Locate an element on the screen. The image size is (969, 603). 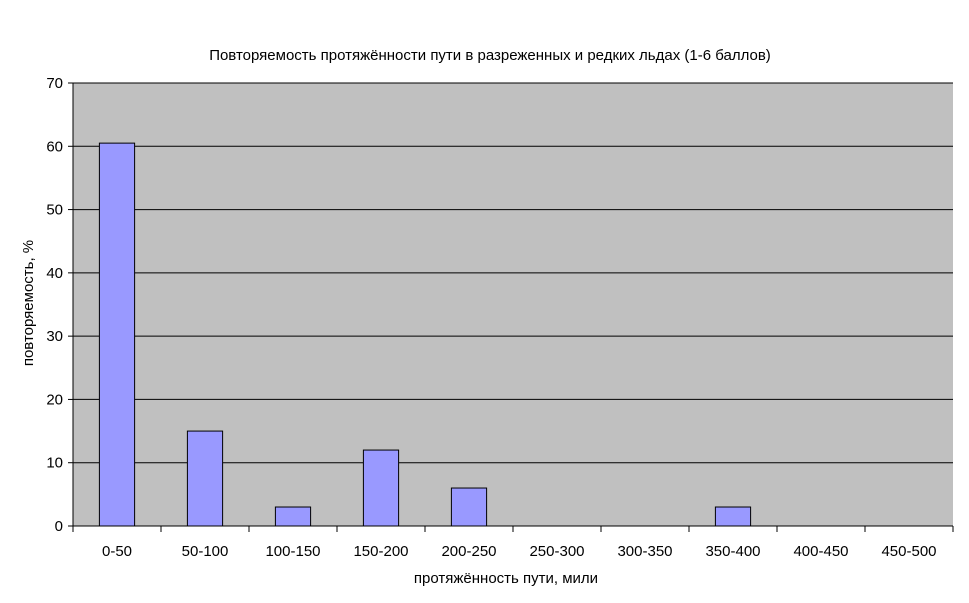
y-tick-label: 30 is located at coordinates (54, 336).